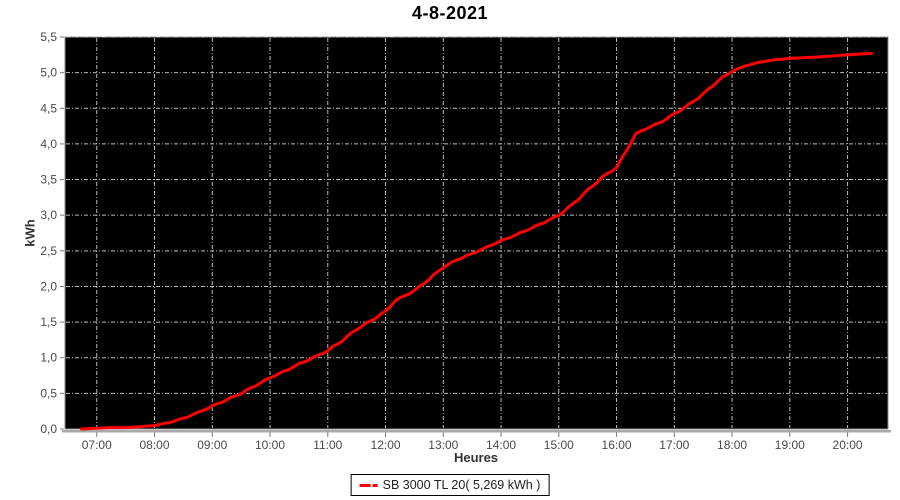 The height and width of the screenshot is (500, 900). Describe the element at coordinates (848, 445) in the screenshot. I see `x-tick-label: 20:00` at that location.